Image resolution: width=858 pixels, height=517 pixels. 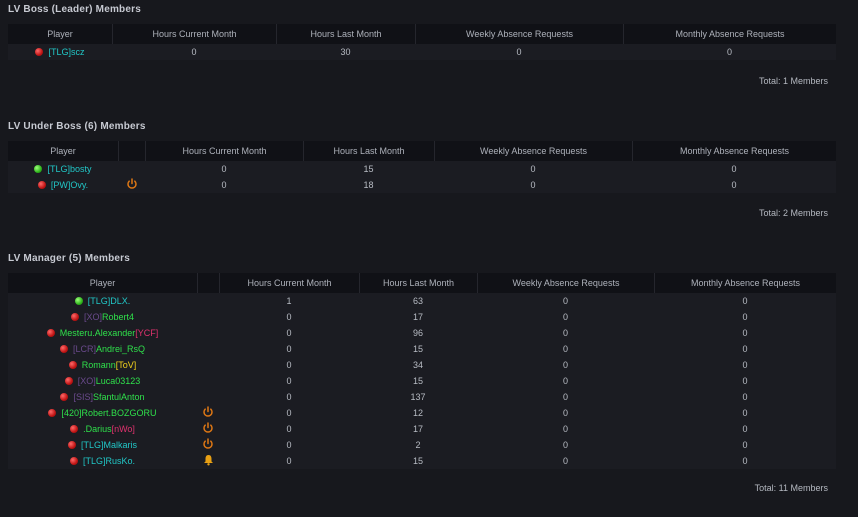 I want to click on player-name-part: Romann, so click(x=98, y=365).